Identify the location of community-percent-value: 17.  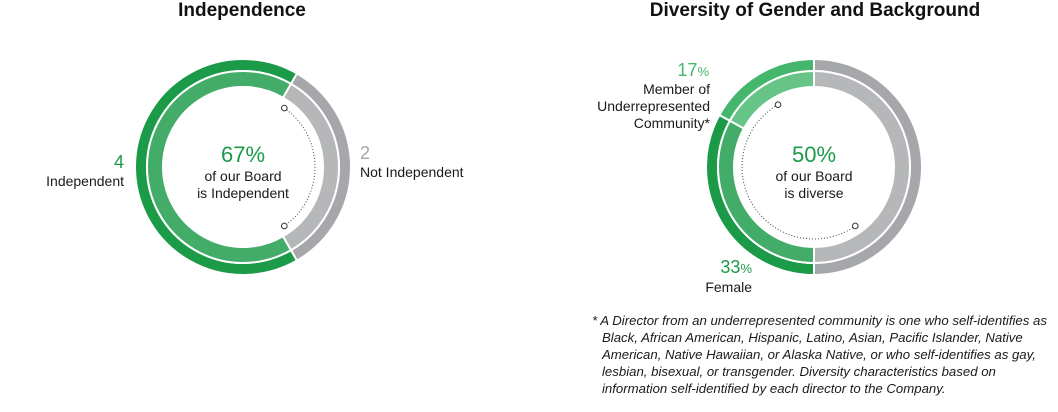
(687, 70).